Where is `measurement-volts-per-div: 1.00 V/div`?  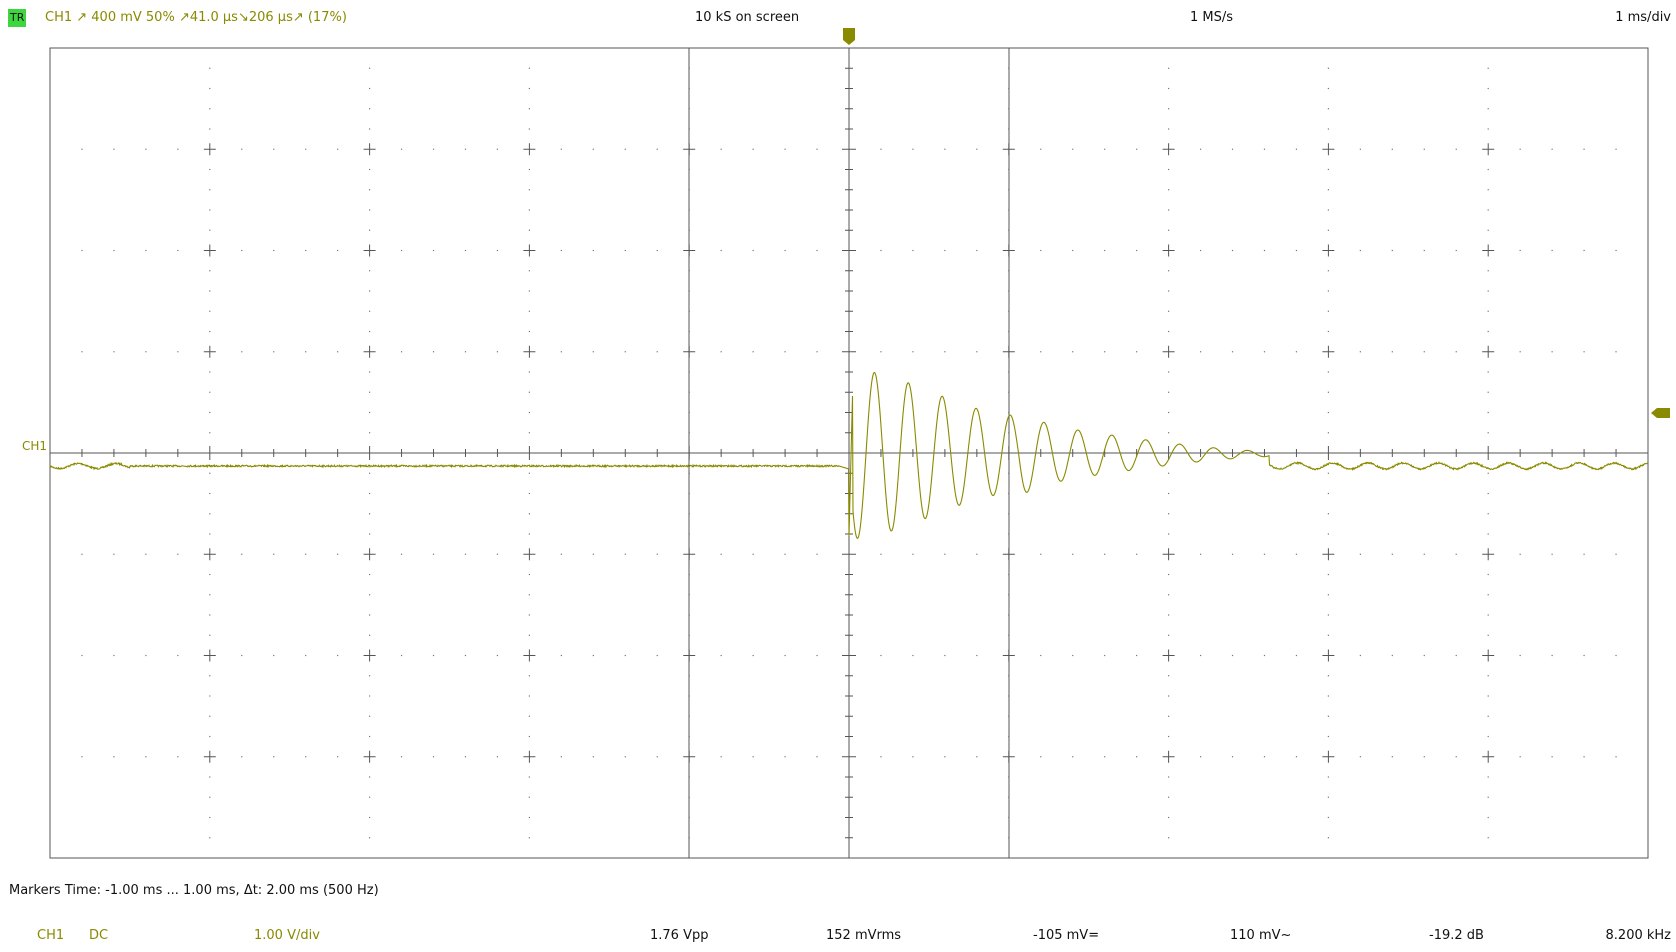 measurement-volts-per-div: 1.00 V/div is located at coordinates (287, 935).